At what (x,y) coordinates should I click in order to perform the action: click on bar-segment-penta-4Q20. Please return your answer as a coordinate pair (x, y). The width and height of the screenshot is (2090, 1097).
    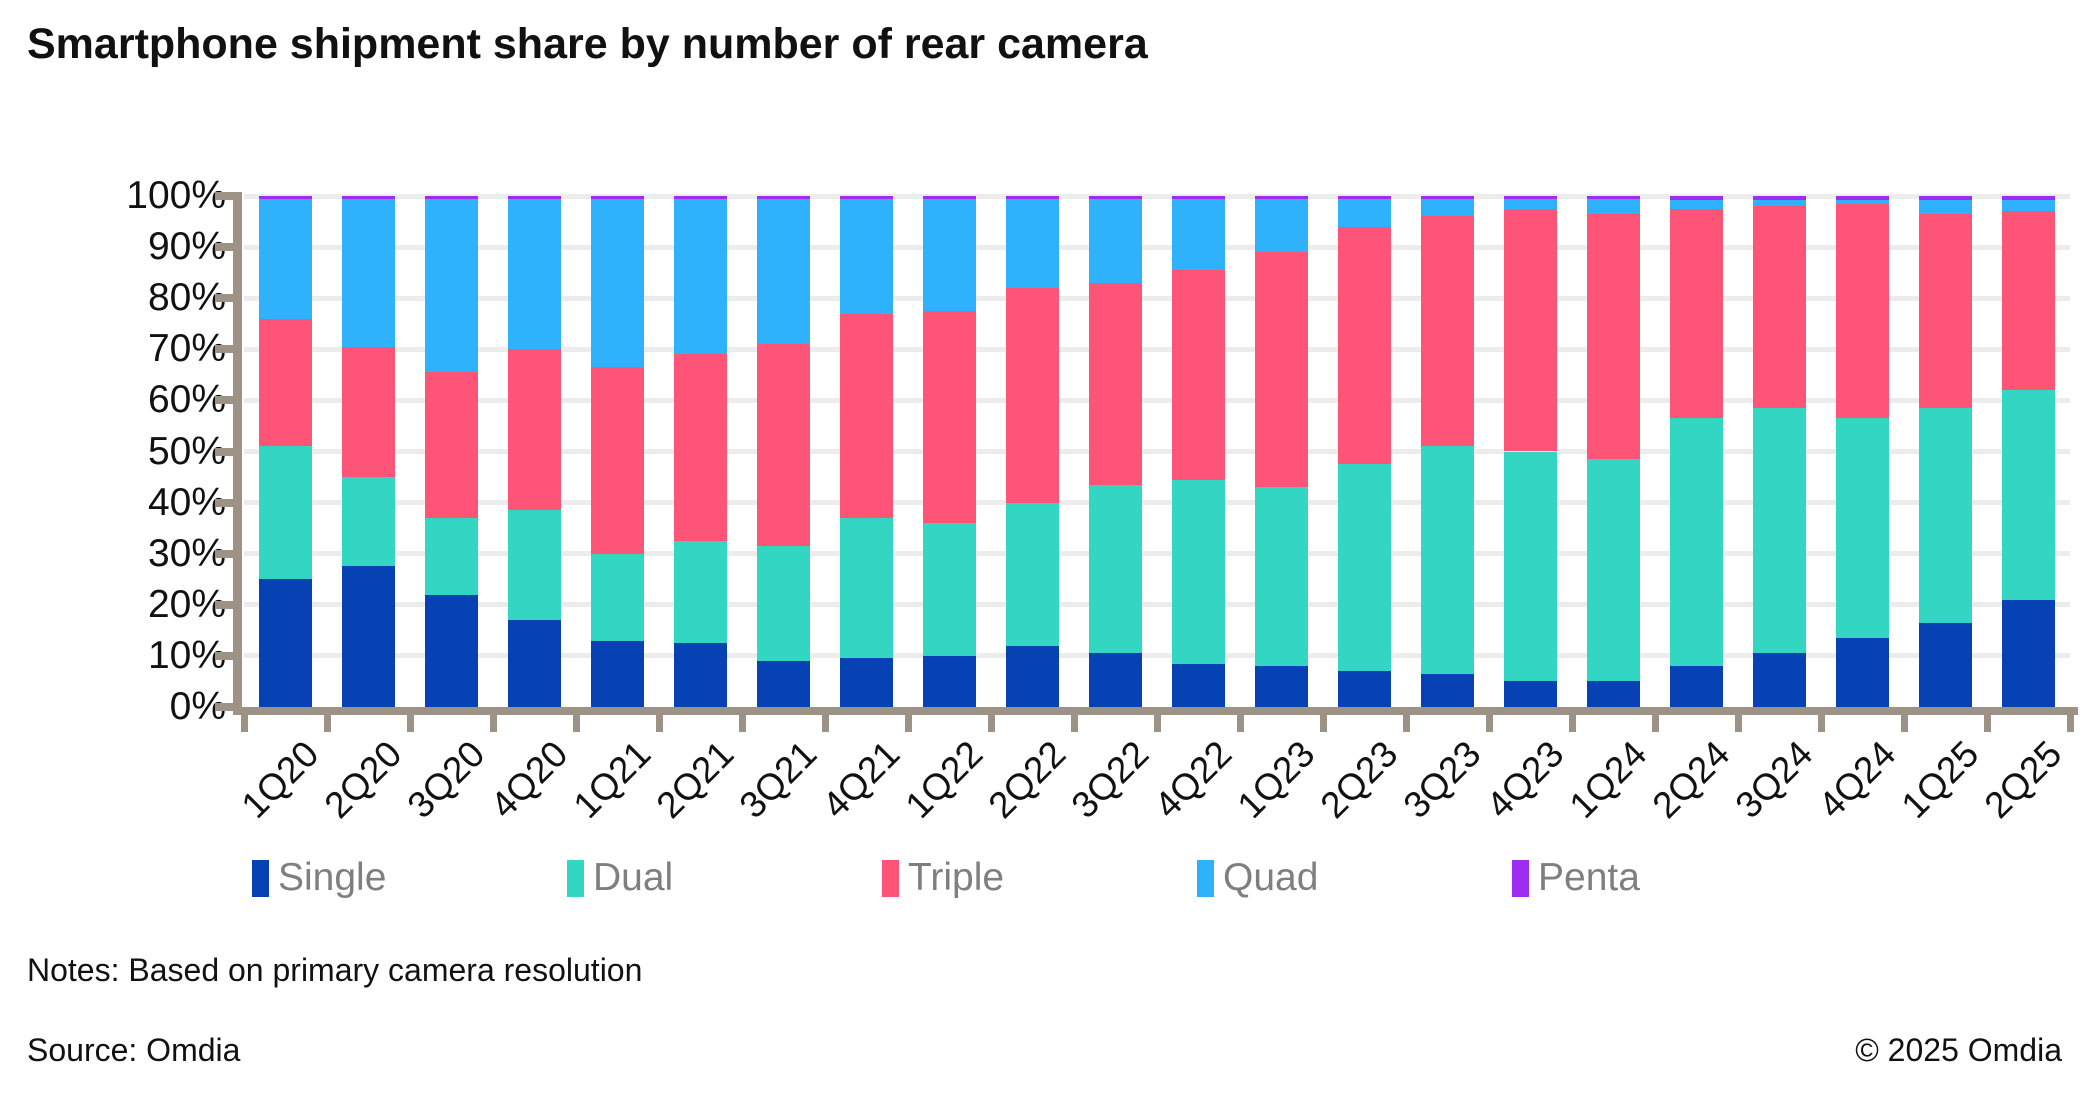
    Looking at the image, I should click on (534, 197).